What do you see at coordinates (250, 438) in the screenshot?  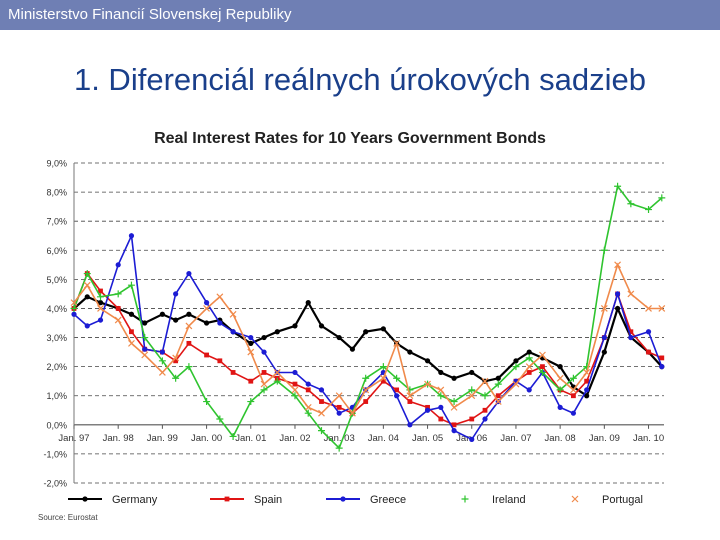 I see `x-tick-label: Jan. 01` at bounding box center [250, 438].